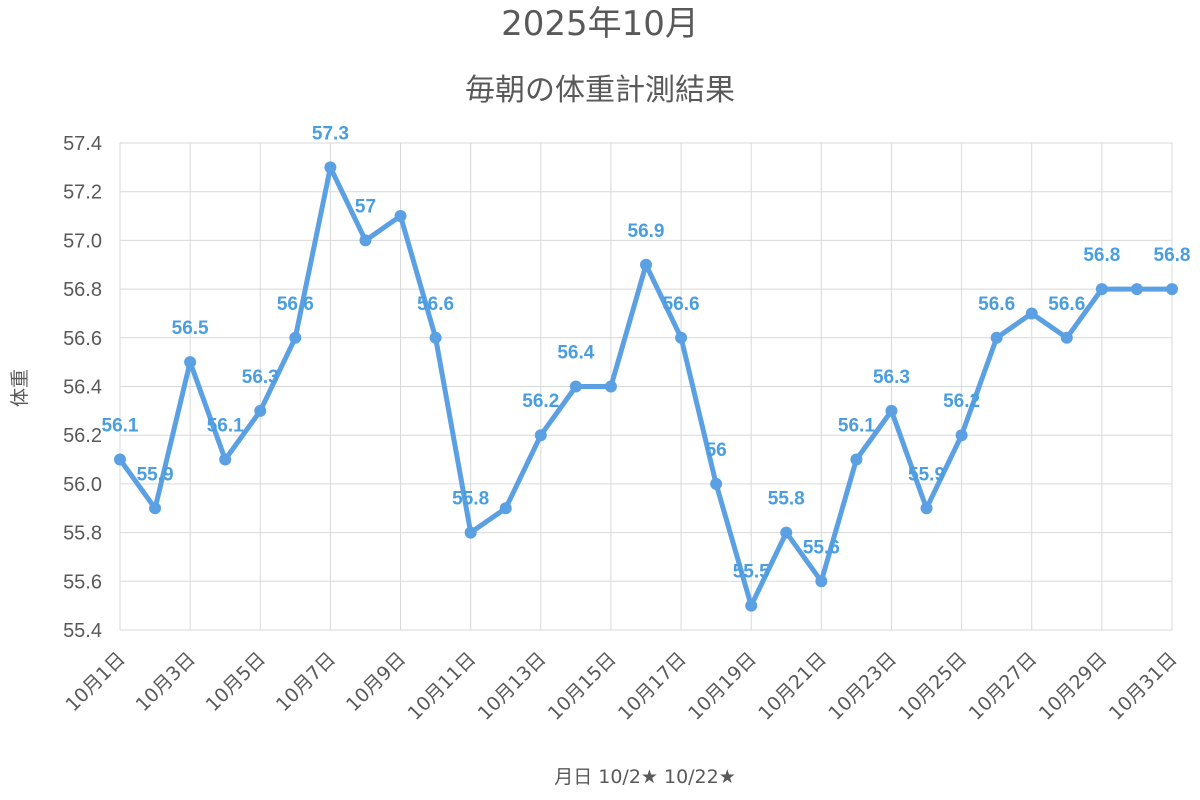 The width and height of the screenshot is (1200, 800). I want to click on data-label: 56.4, so click(575, 353).